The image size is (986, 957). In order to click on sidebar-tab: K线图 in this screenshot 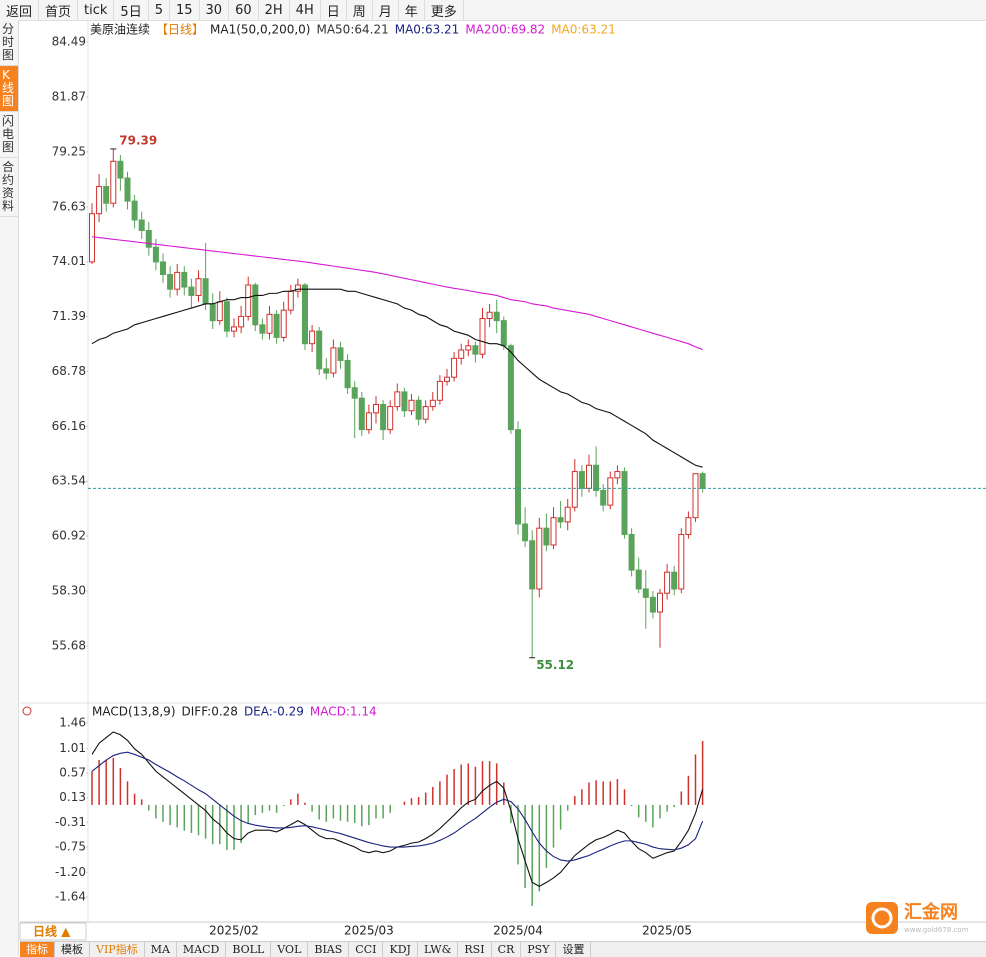, I will do `click(9, 89)`.